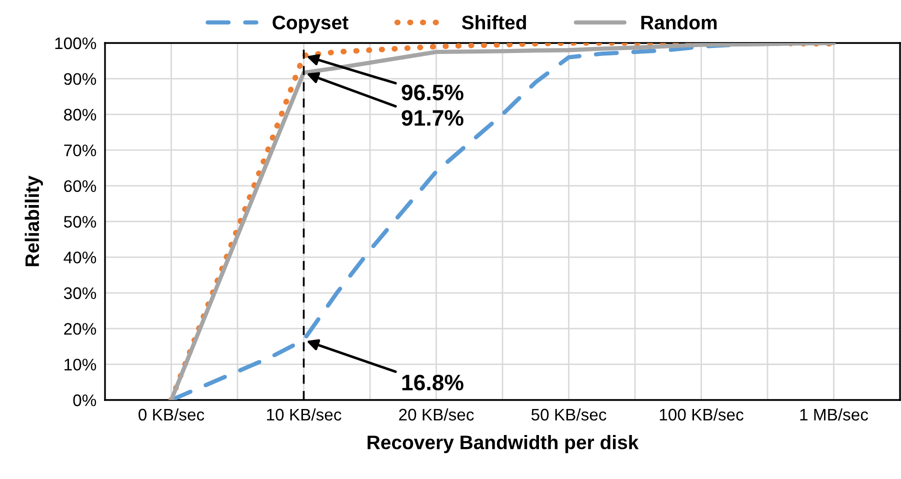  What do you see at coordinates (568, 414) in the screenshot?
I see `x-tick-label: 50 KB/sec` at bounding box center [568, 414].